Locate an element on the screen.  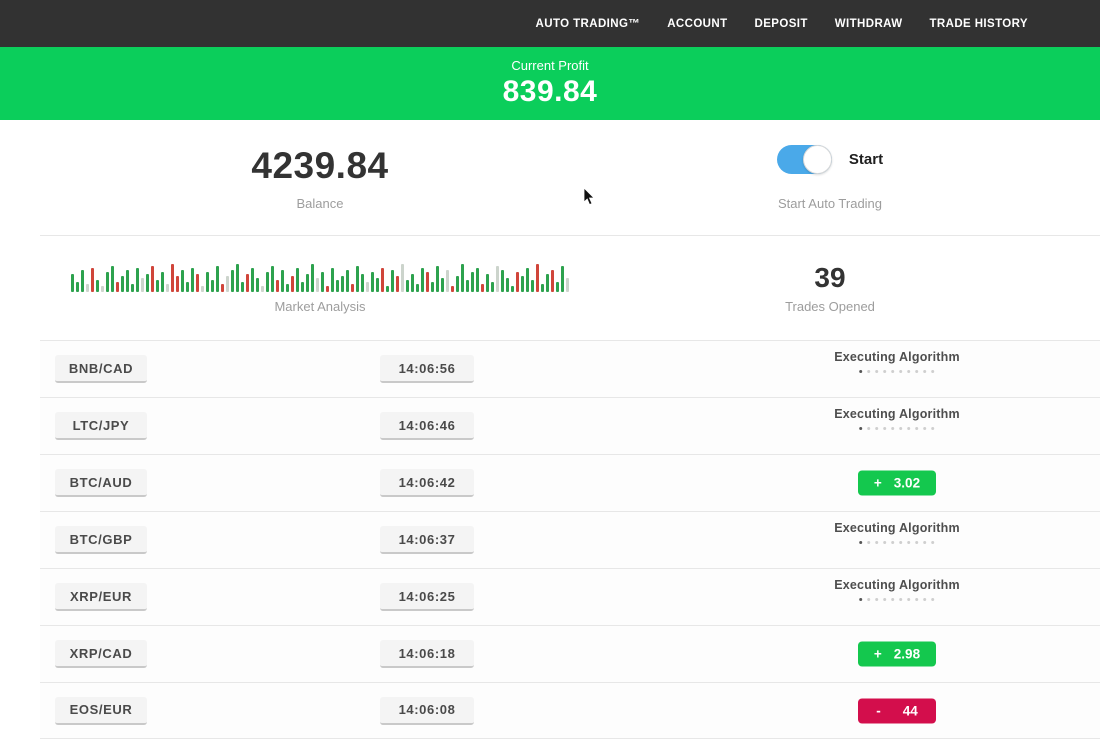
auto-trading-toggle is located at coordinates (804, 159).